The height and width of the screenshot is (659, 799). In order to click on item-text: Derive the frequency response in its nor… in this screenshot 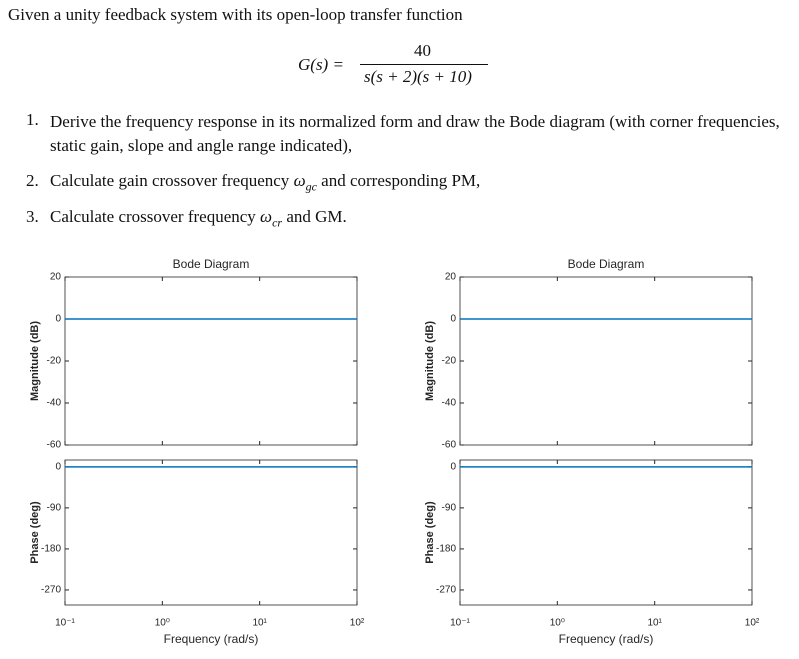, I will do `click(415, 133)`.